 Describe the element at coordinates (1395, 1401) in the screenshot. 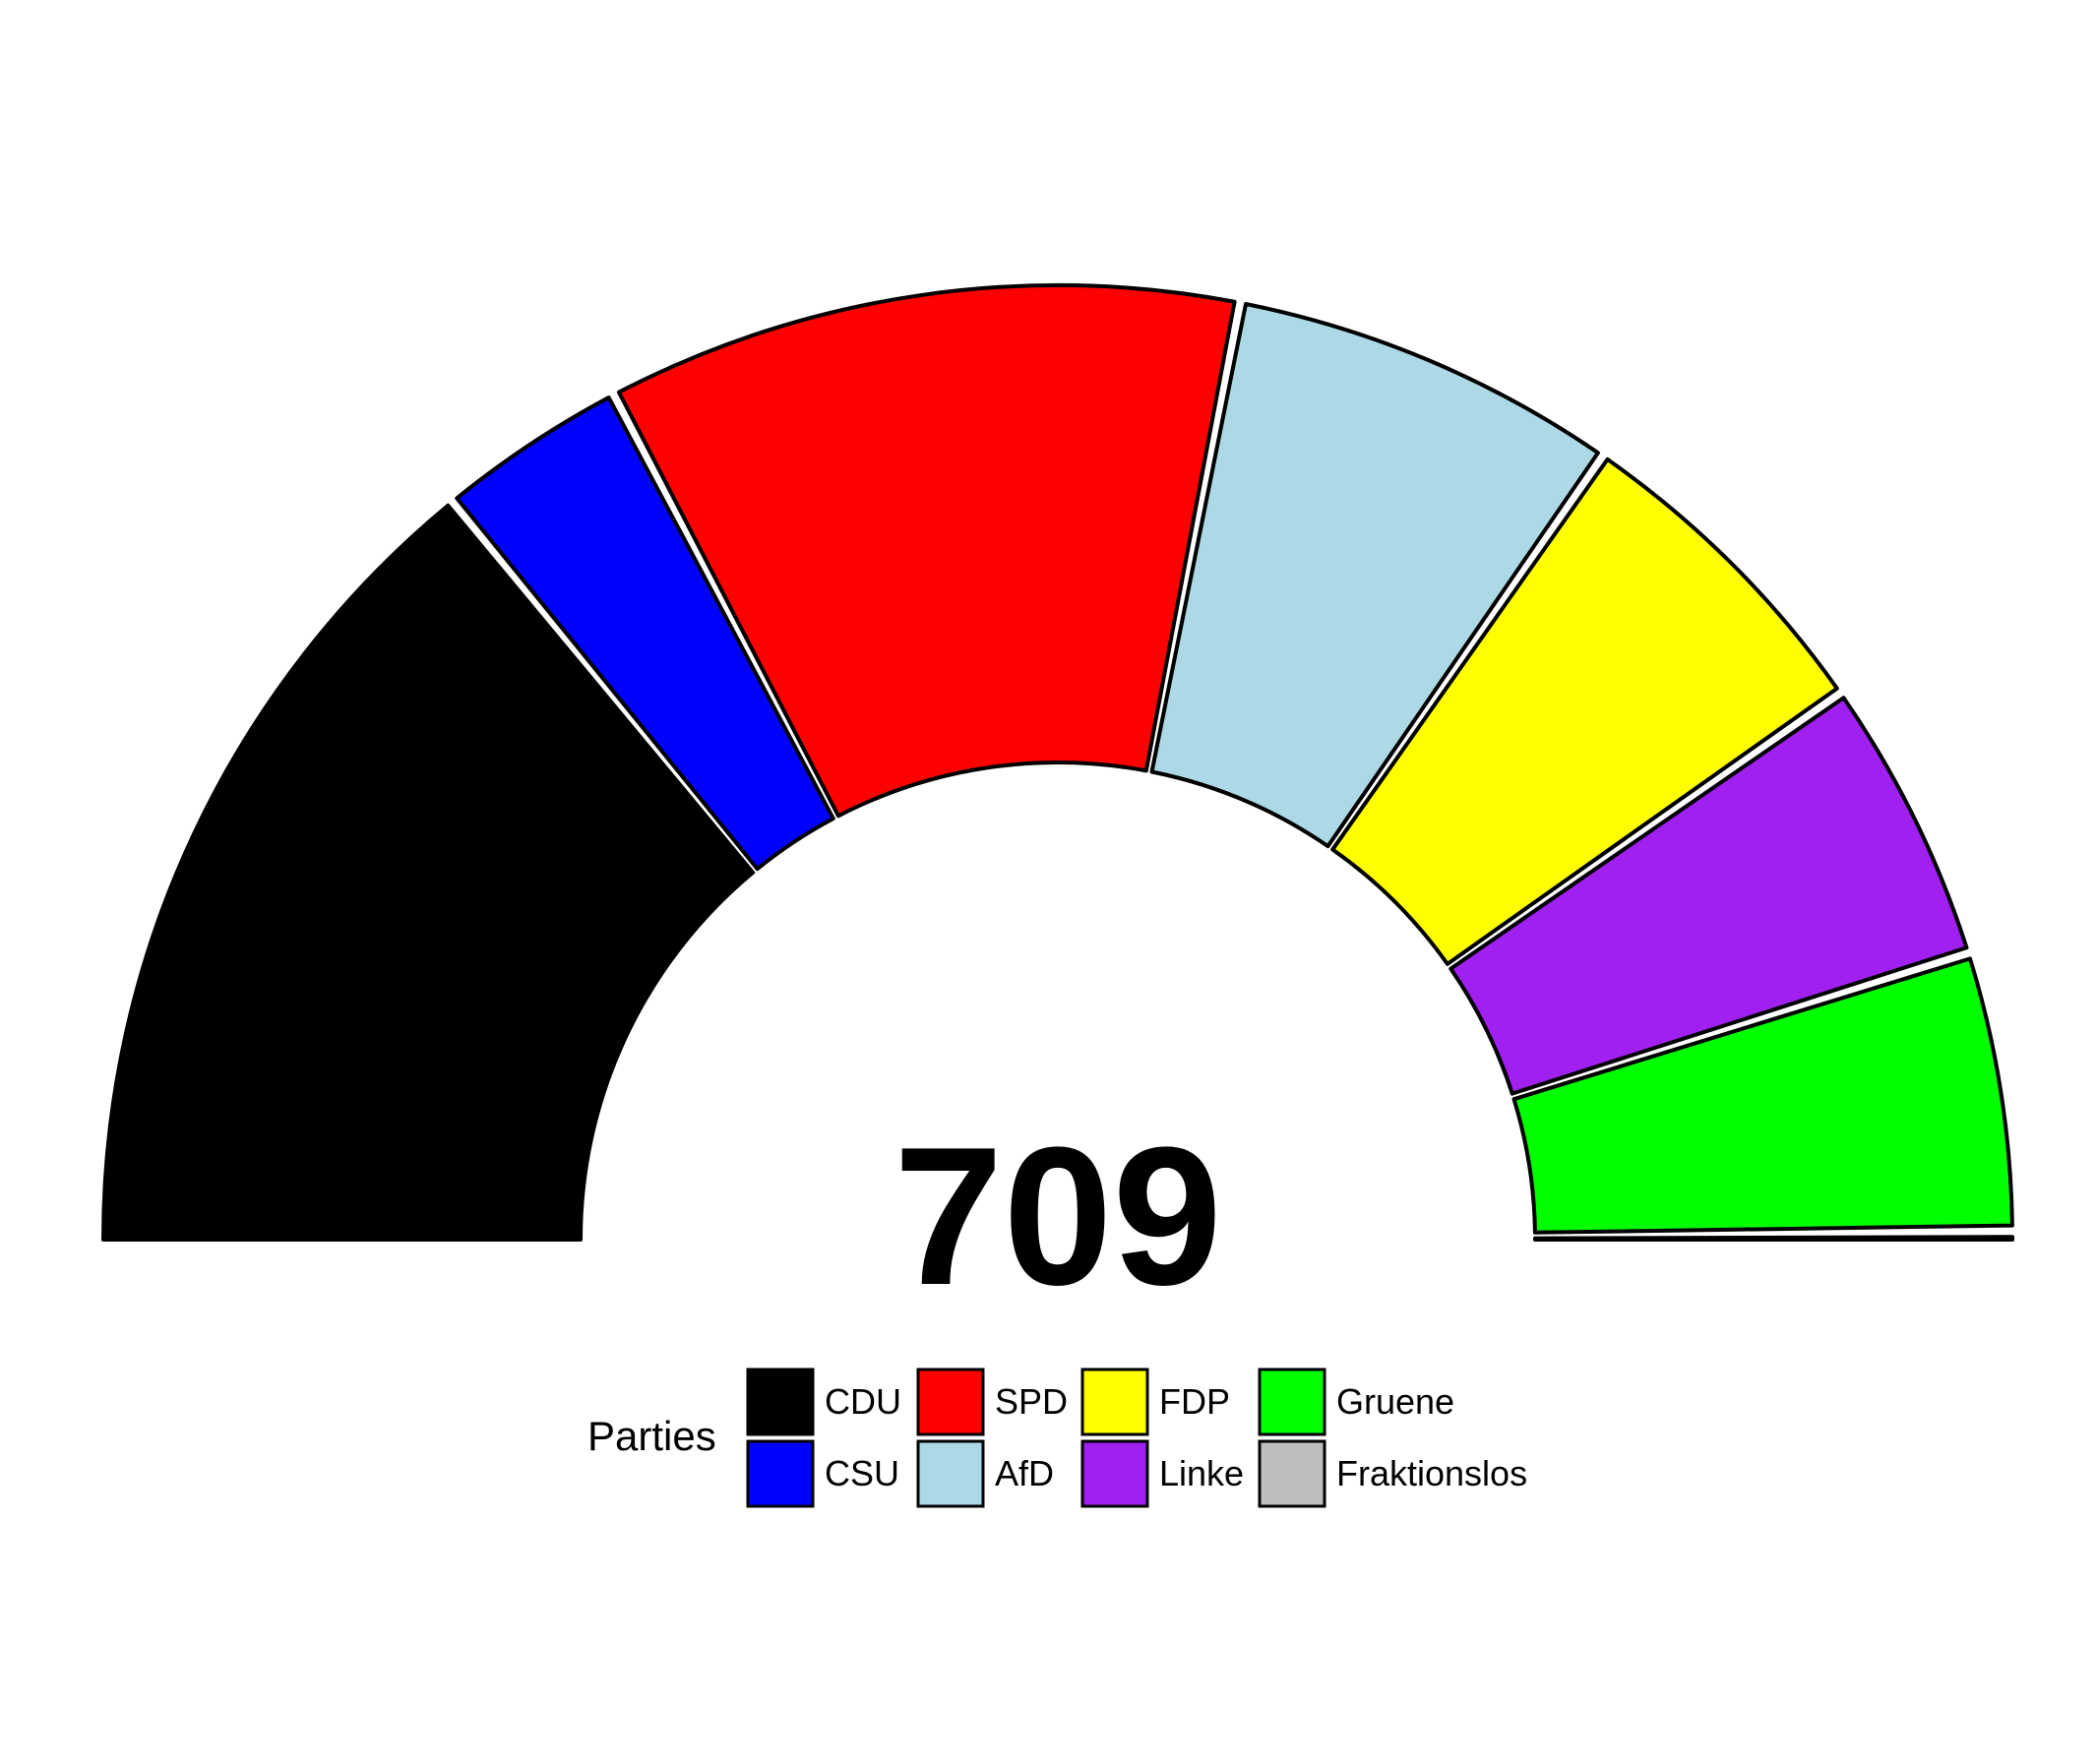

I see `legend-label-gruene: Gruene` at that location.